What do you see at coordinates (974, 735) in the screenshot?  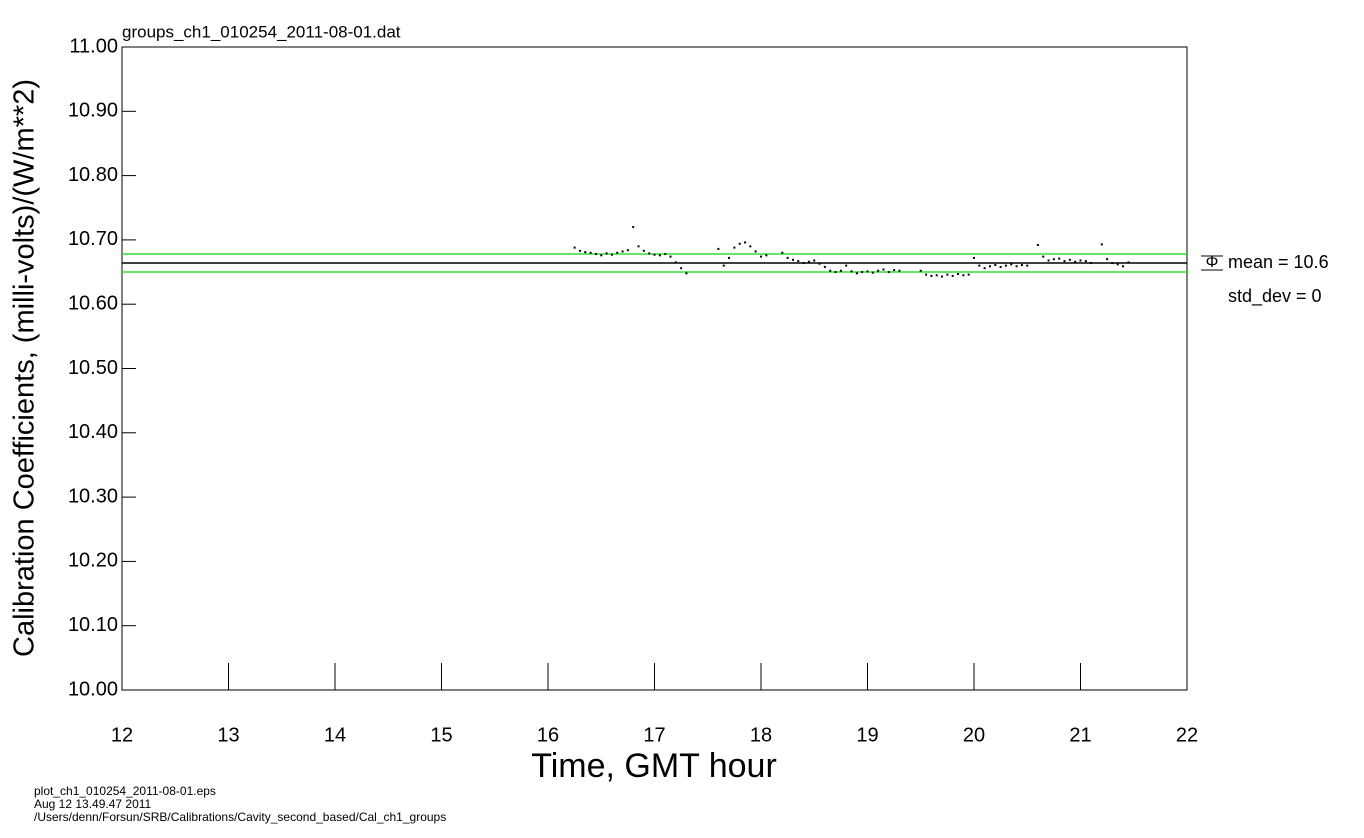 I see `x-tick-label: 20` at bounding box center [974, 735].